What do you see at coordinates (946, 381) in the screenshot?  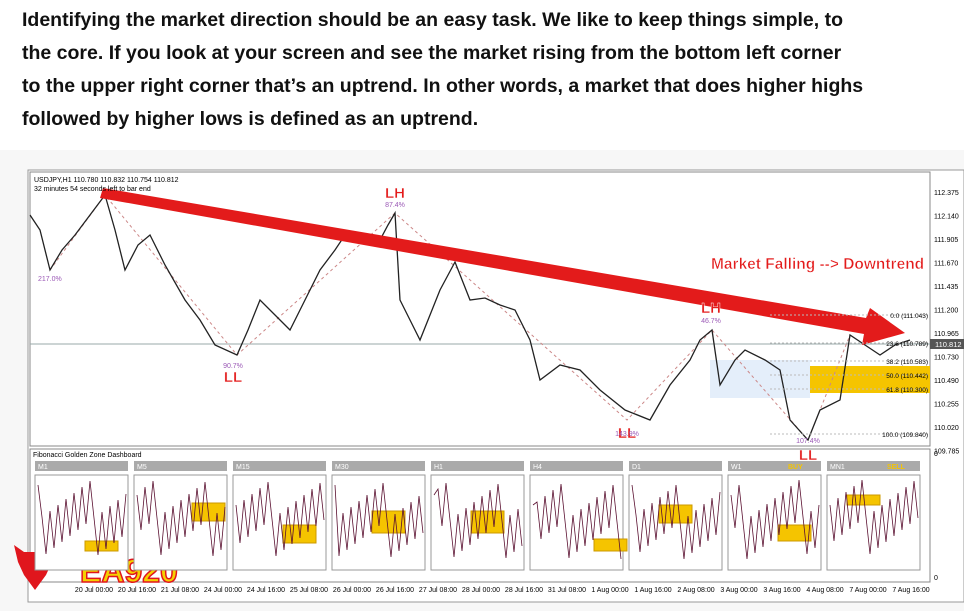 I see `price-label: 110.490` at bounding box center [946, 381].